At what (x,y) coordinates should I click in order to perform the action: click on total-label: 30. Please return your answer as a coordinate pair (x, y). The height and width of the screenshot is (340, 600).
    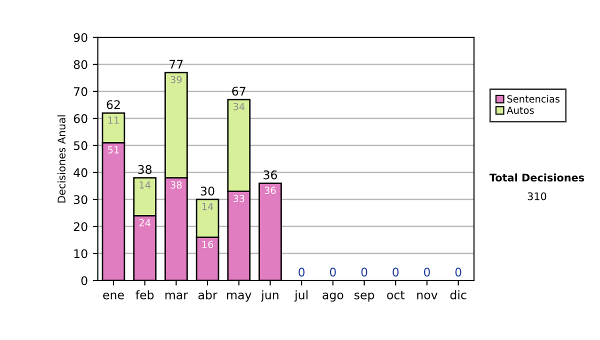
    Looking at the image, I should click on (207, 191).